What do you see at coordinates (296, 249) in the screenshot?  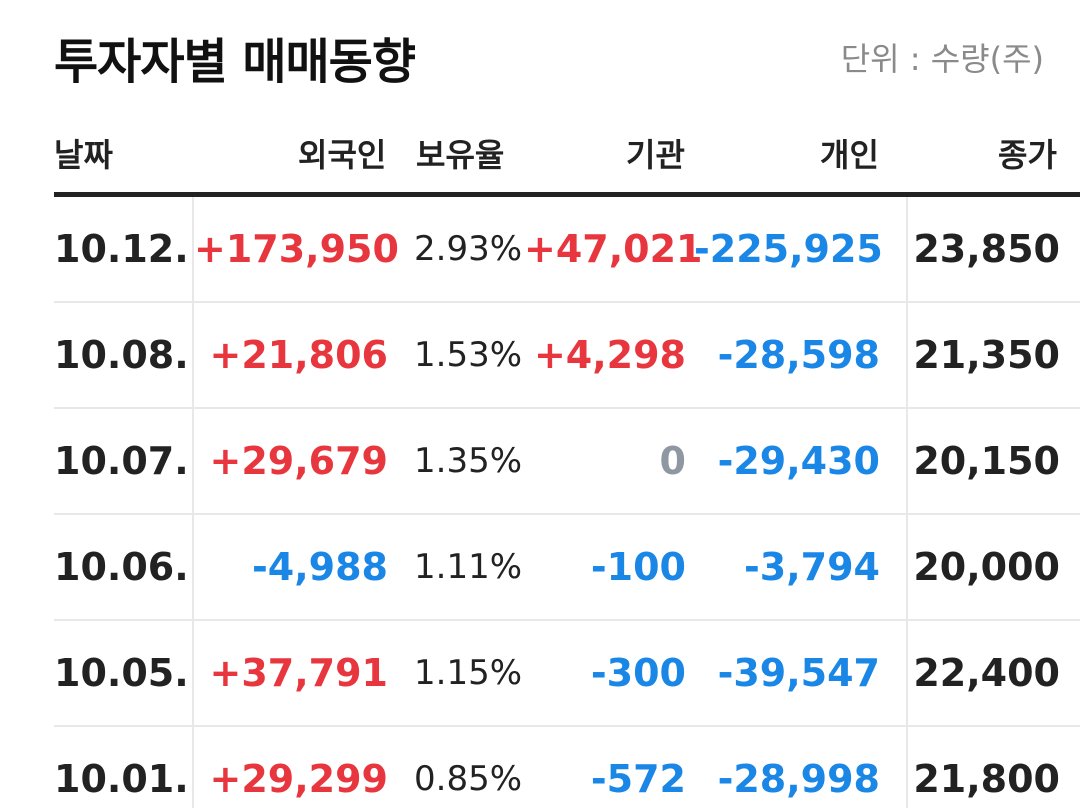 I see `foreign-net-cell: +173,950` at bounding box center [296, 249].